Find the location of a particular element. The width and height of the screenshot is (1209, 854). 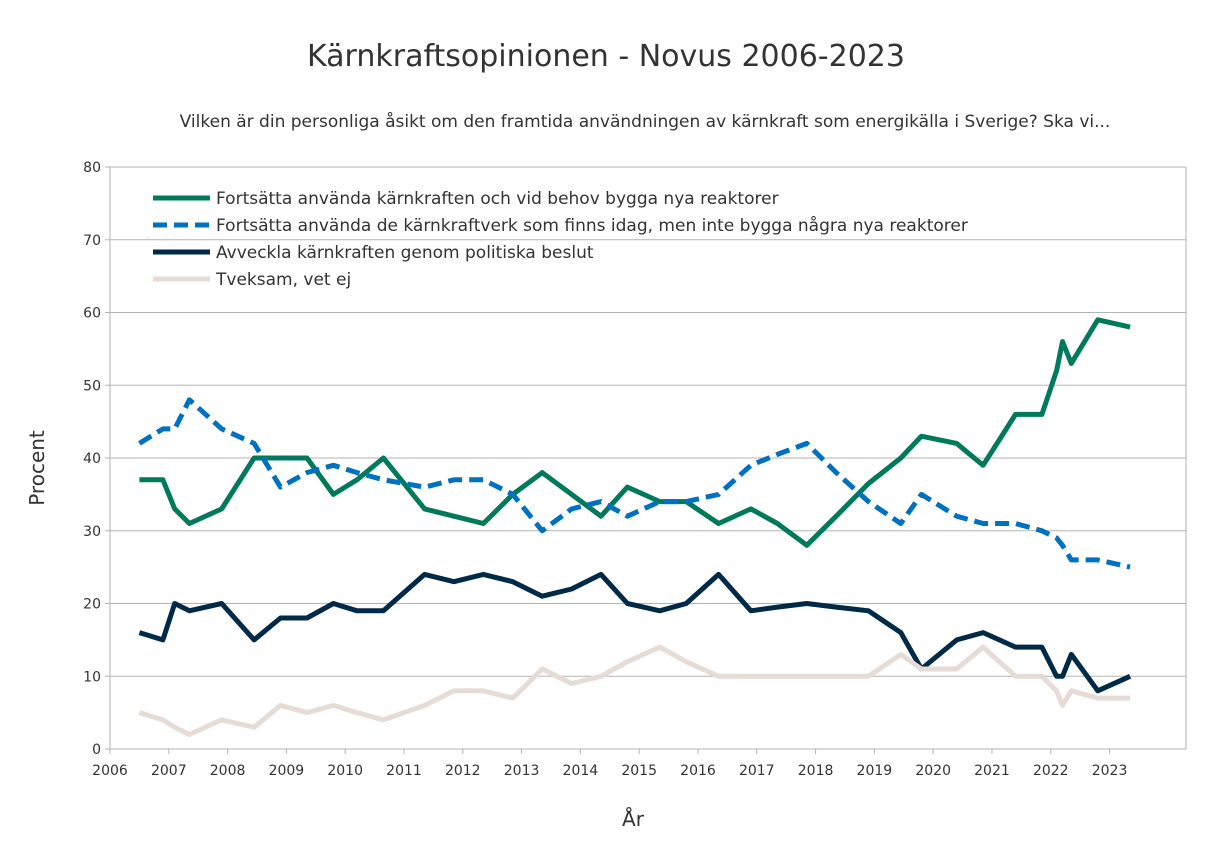

x-tick-label: 2020 is located at coordinates (933, 771).